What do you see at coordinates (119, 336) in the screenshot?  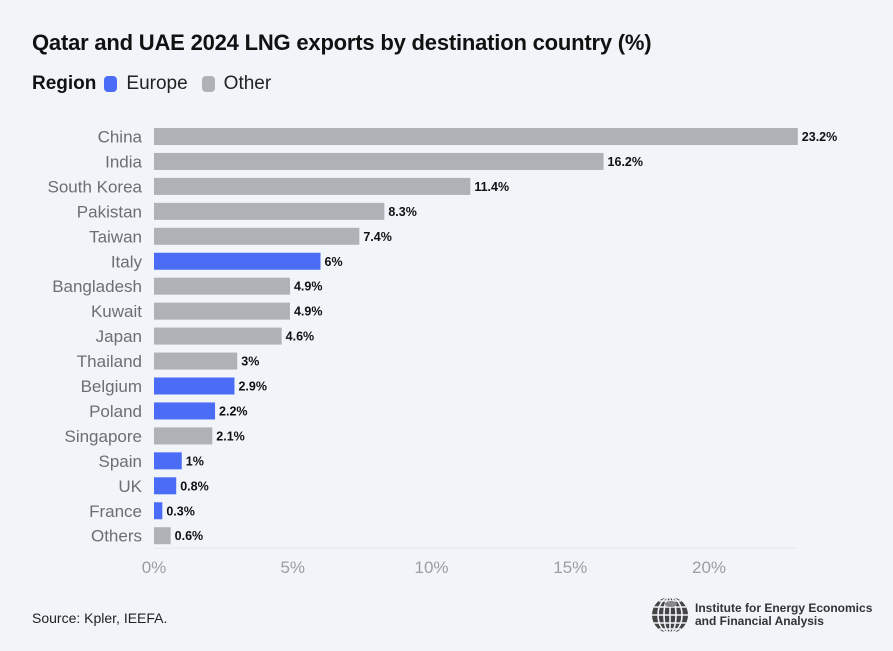 I see `category-label: Japan` at bounding box center [119, 336].